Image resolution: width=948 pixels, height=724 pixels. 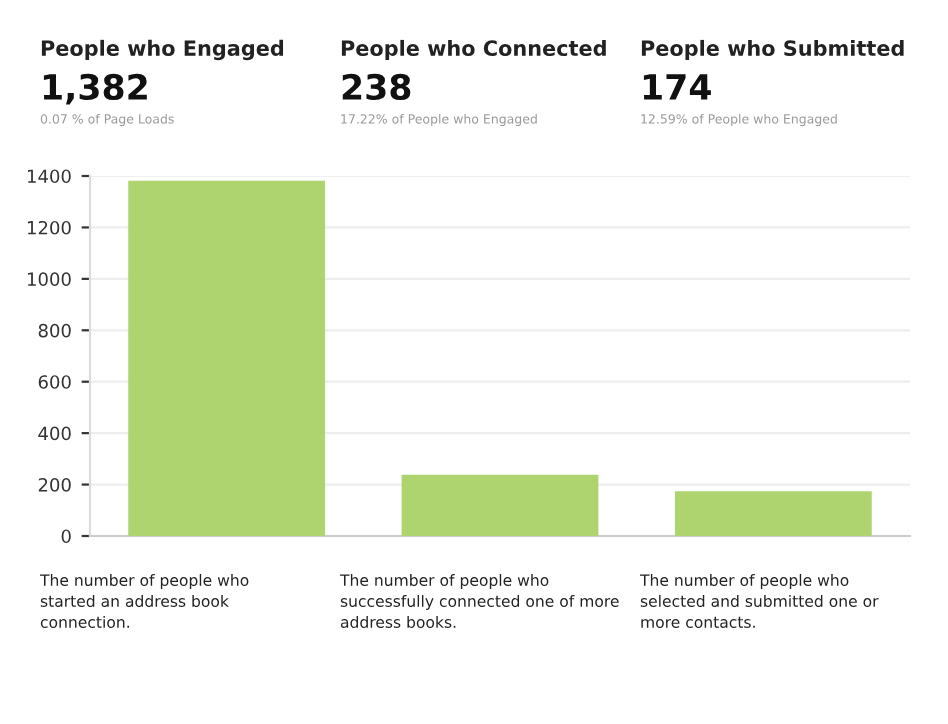 What do you see at coordinates (49, 176) in the screenshot?
I see `y-tick-label: 1400` at bounding box center [49, 176].